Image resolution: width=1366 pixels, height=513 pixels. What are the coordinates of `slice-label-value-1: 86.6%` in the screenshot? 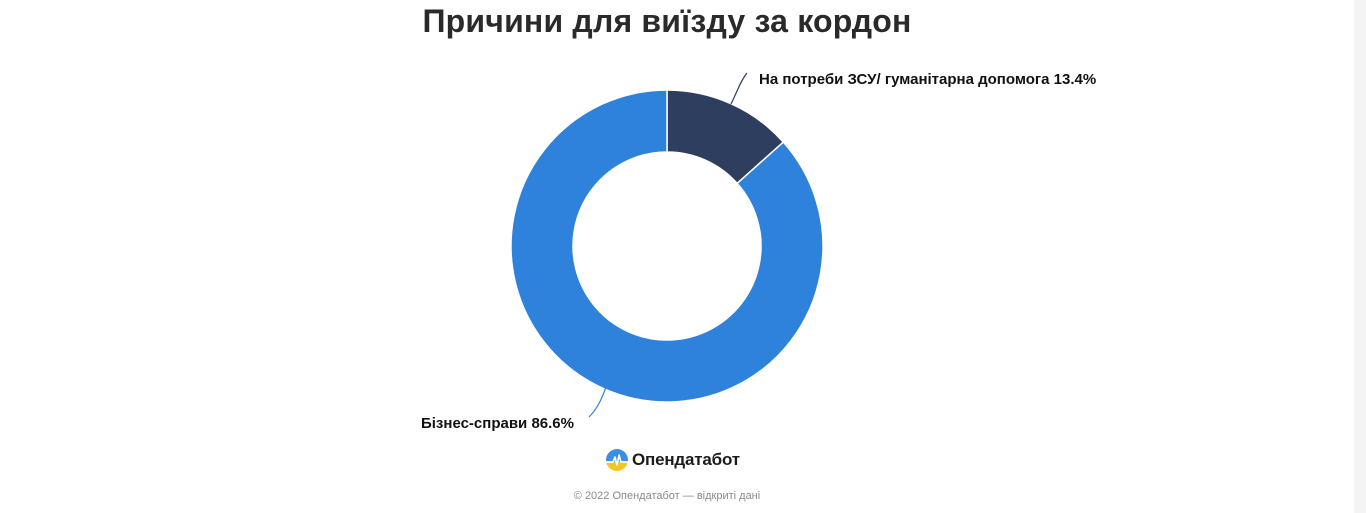 It's located at (552, 423).